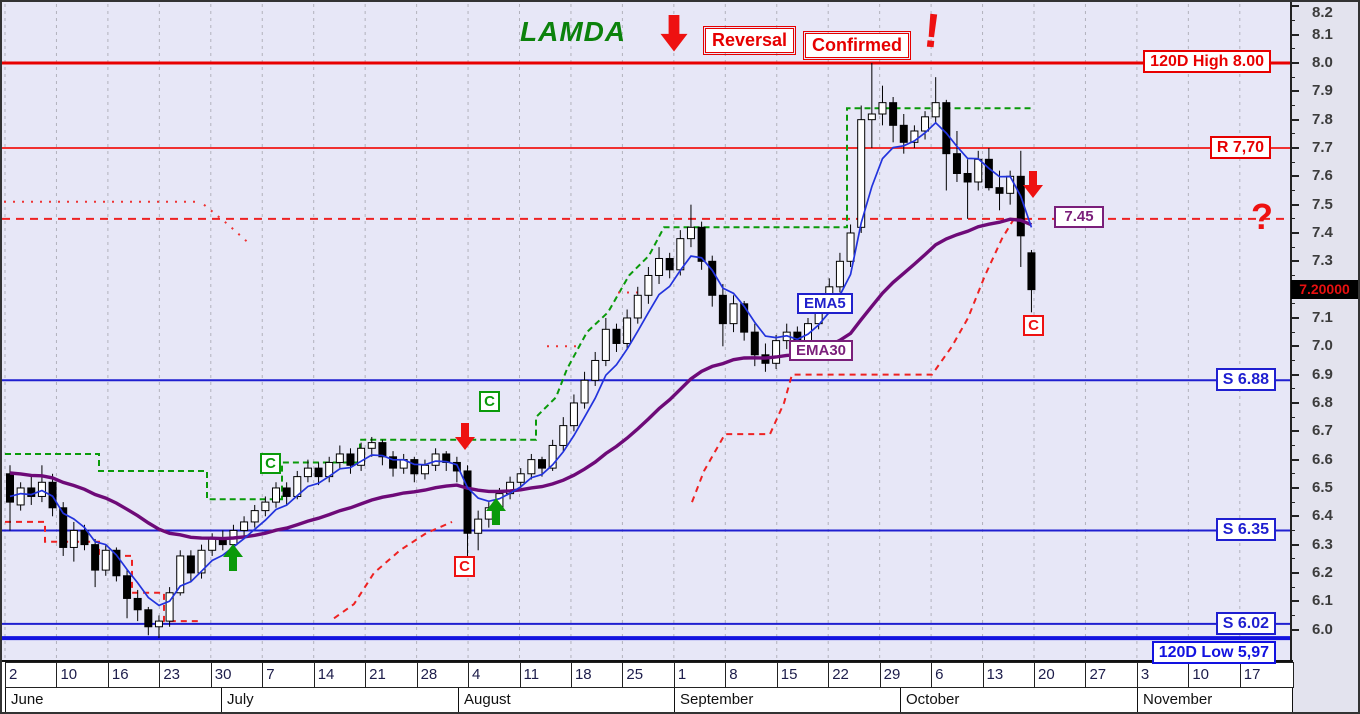  Describe the element at coordinates (1322, 90) in the screenshot. I see `price-tick-label: 7.9` at that location.